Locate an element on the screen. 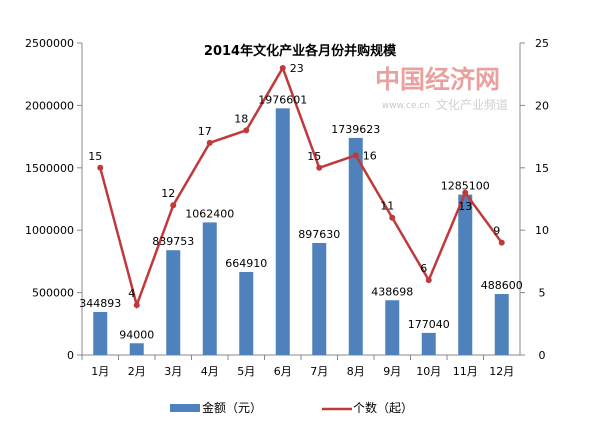  x-tick-label: 2月 is located at coordinates (137, 371).